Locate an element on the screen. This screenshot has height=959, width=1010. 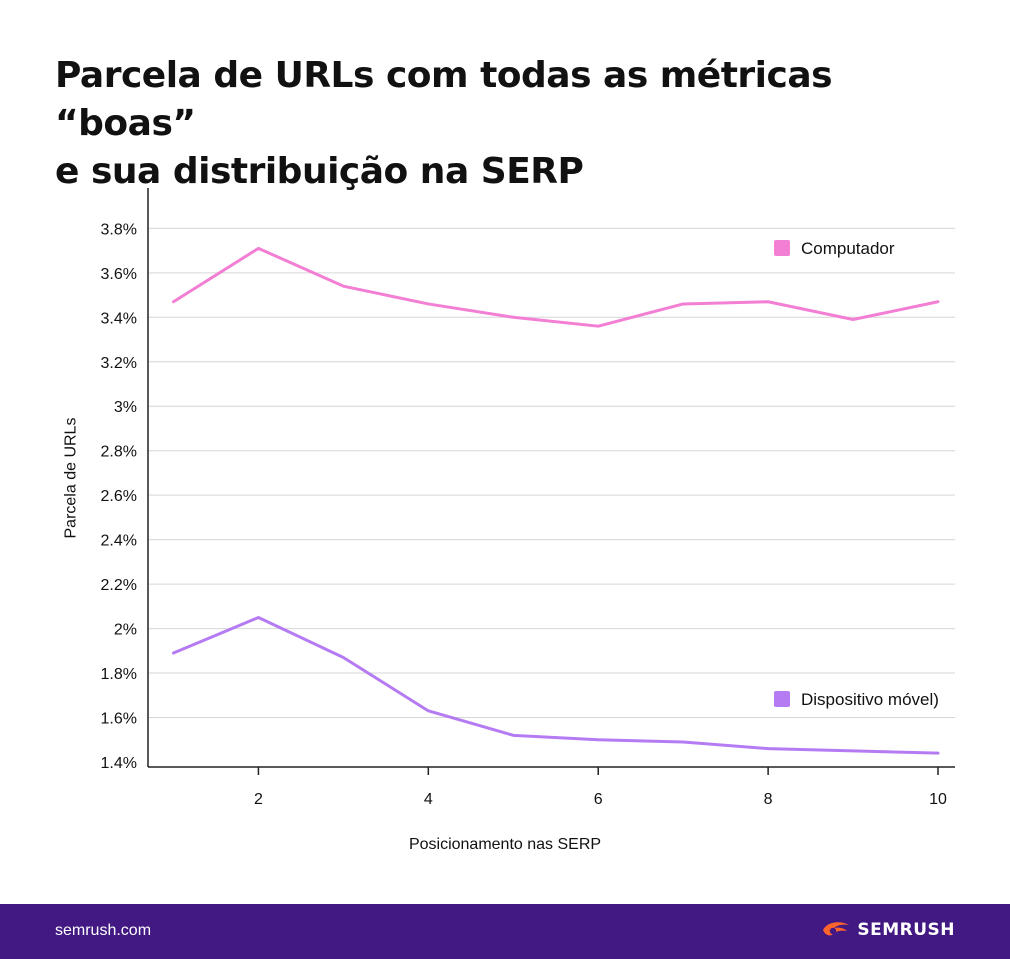
chart-title-line-2: e sua distribuição na SERP is located at coordinates (319, 171).